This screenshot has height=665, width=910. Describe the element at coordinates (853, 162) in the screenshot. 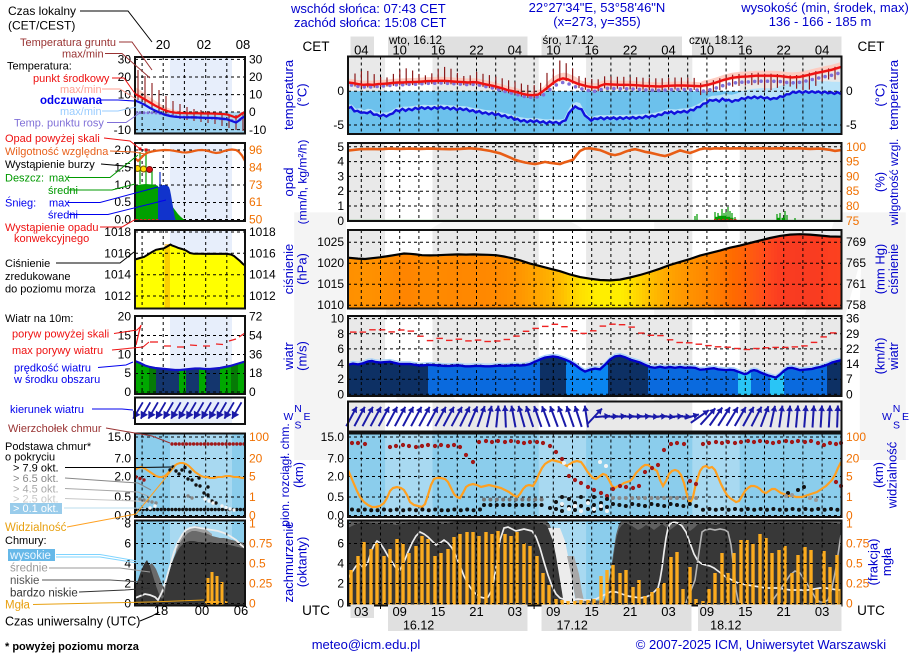

I see `svg-text: 95` at that location.